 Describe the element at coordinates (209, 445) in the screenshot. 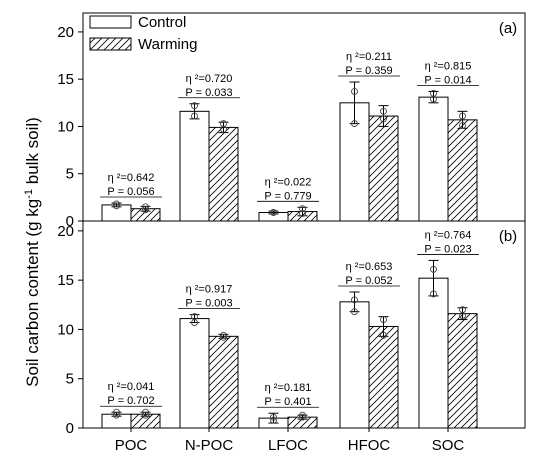

I see `category-label: N-POC` at that location.